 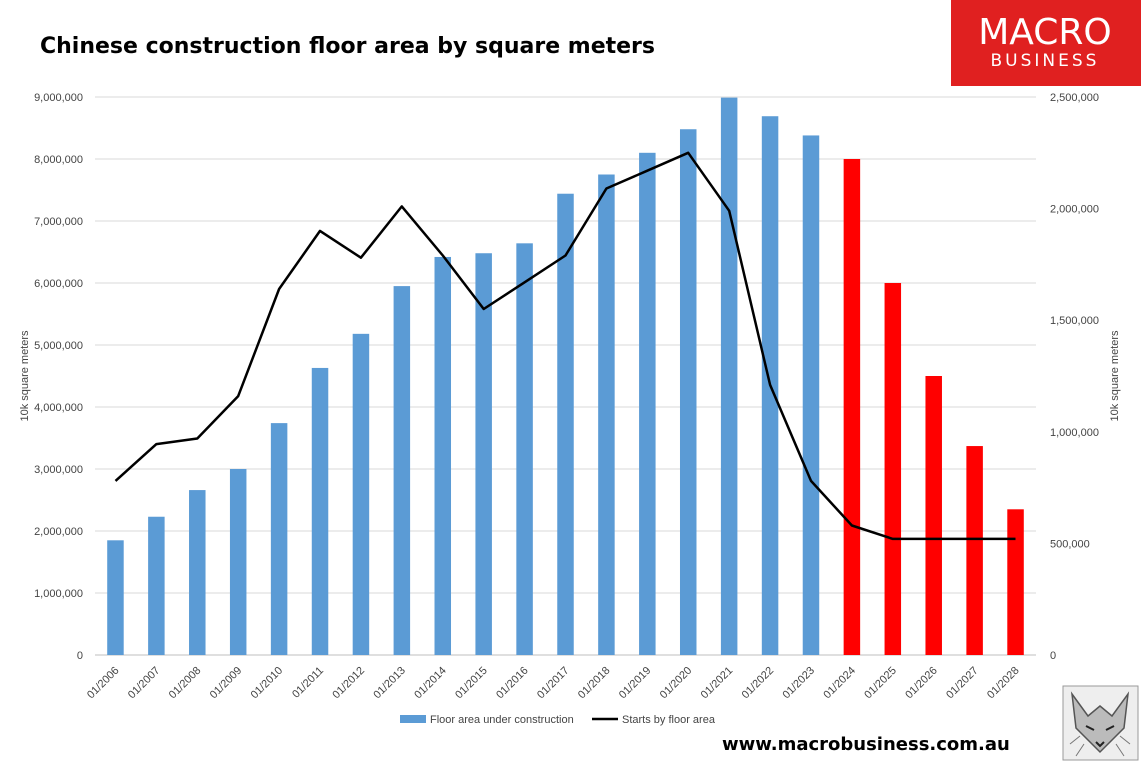 I want to click on x-tick-label: 01/2014, so click(x=430, y=683).